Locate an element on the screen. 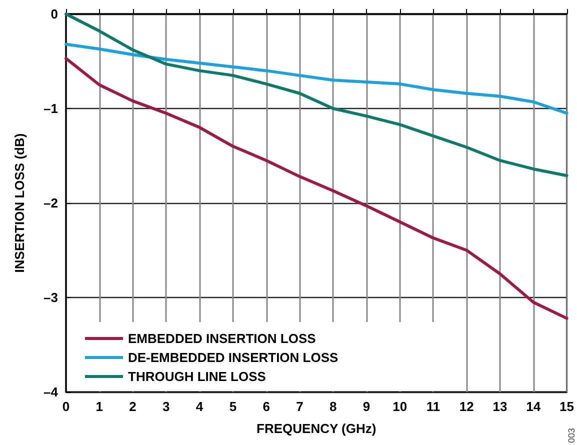 The height and width of the screenshot is (445, 577). x-tick-label: 5 is located at coordinates (233, 406).